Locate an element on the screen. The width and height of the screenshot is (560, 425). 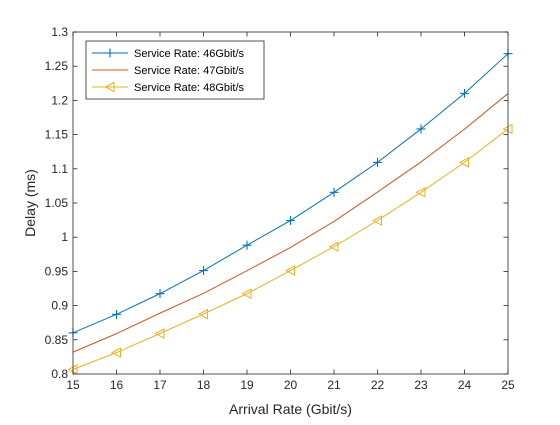
y-tick-label: 0.9 is located at coordinates (59, 306).